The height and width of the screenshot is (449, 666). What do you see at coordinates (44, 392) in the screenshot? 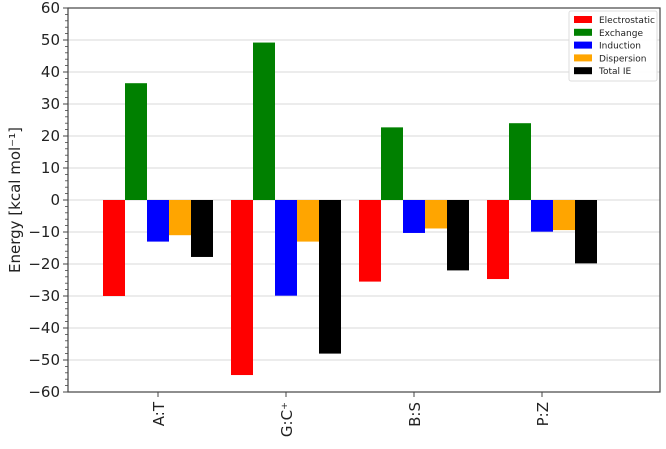
I see `y-tick-label: −60` at bounding box center [44, 392].